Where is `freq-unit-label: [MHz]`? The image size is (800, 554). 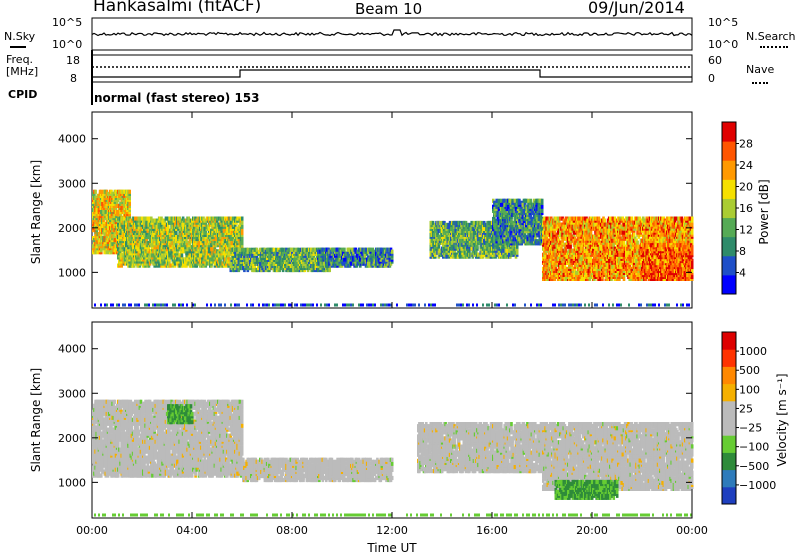
freq-unit-label: [MHz] is located at coordinates (22, 71).